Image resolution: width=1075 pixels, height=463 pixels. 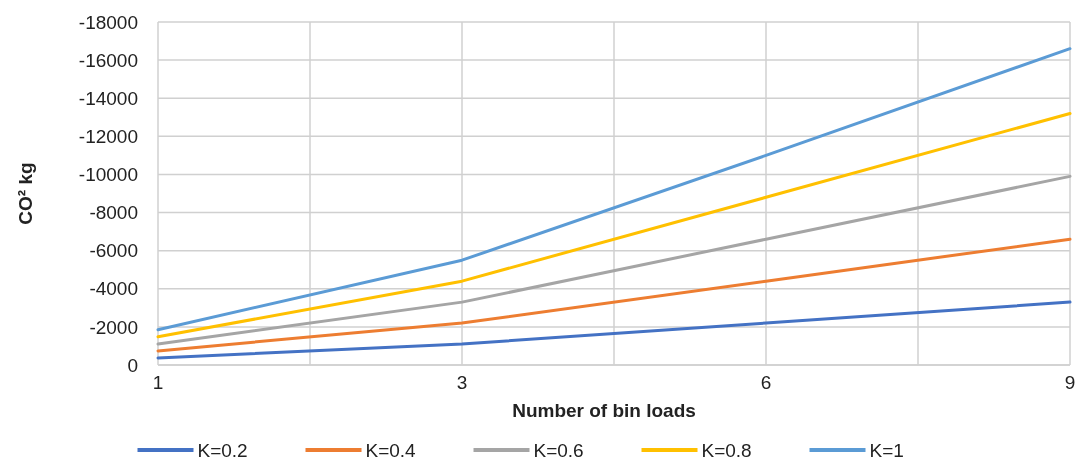 What do you see at coordinates (108, 175) in the screenshot?
I see `y-tick-label: -10000` at bounding box center [108, 175].